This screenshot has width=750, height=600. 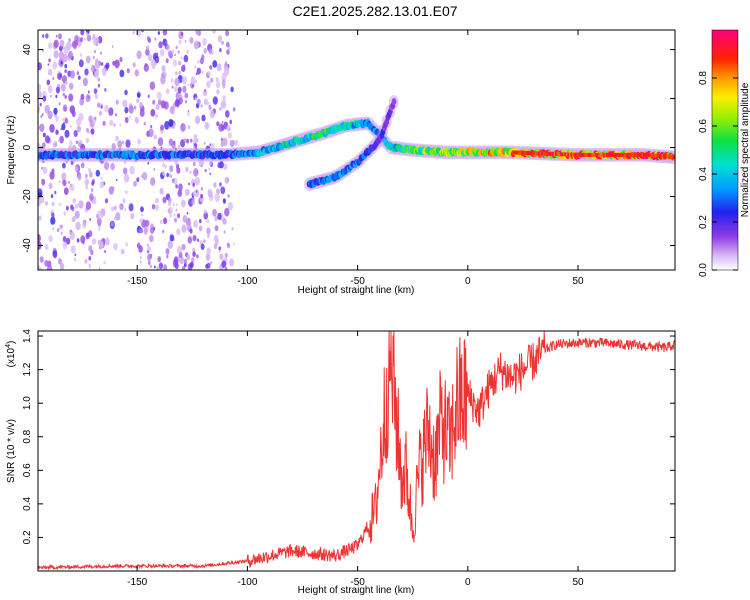 I want to click on x-tick-label: -100, so click(x=247, y=582).